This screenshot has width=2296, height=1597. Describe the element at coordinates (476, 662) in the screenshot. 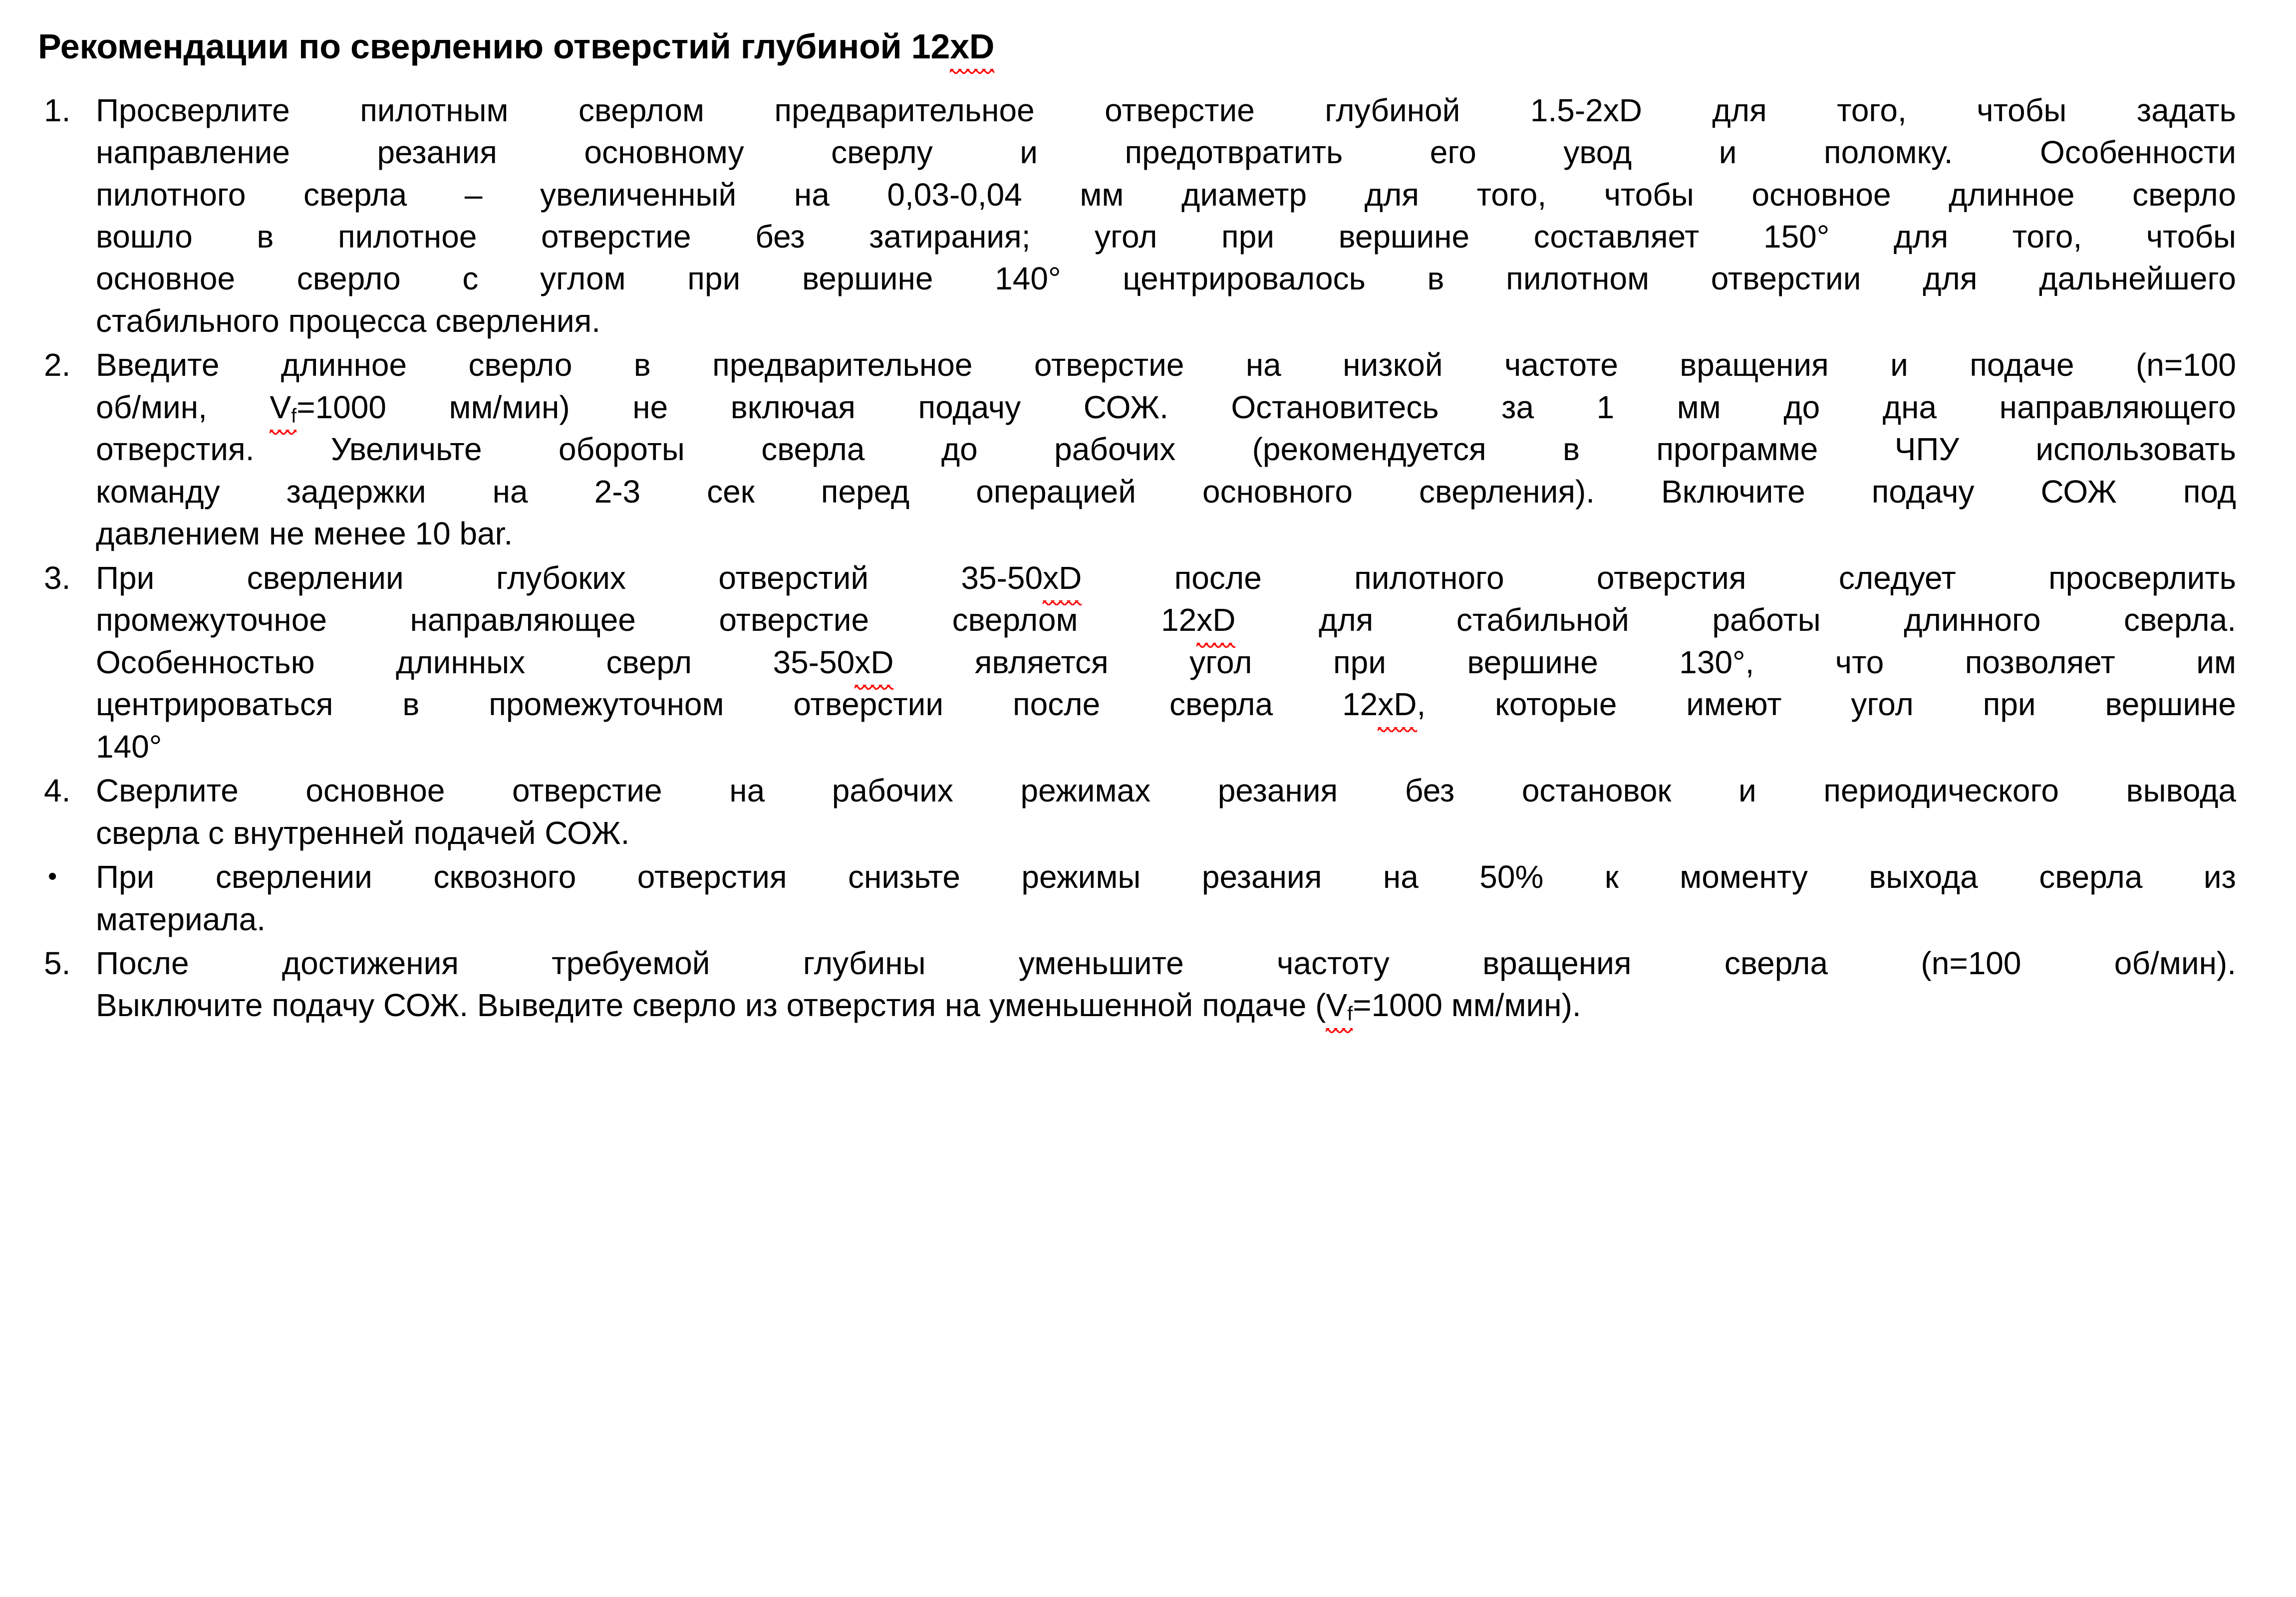

I see `text-run: Особенностью длинных сверл 35-50` at that location.